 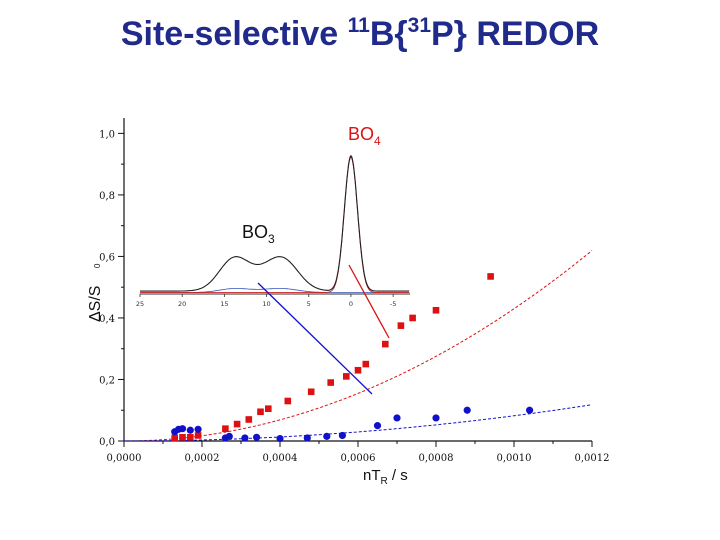 I want to click on title-text-1: Site-selective, so click(x=234, y=34).